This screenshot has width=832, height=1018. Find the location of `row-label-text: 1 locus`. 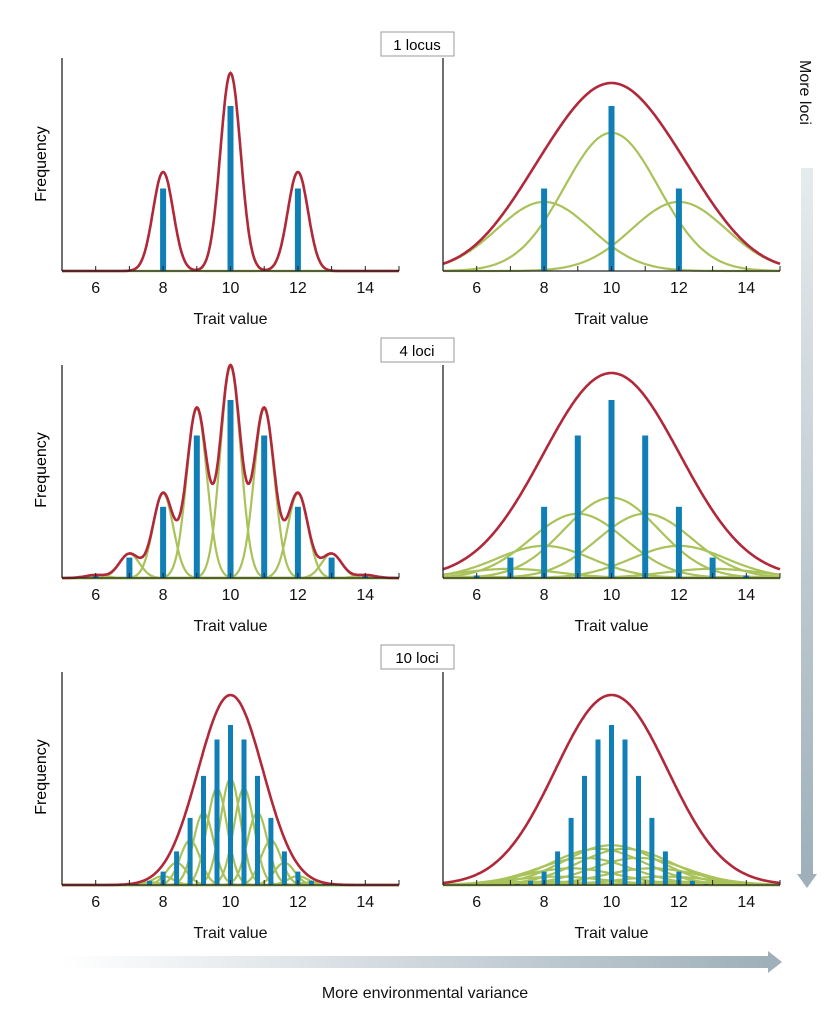

row-label-text: 1 locus is located at coordinates (417, 45).